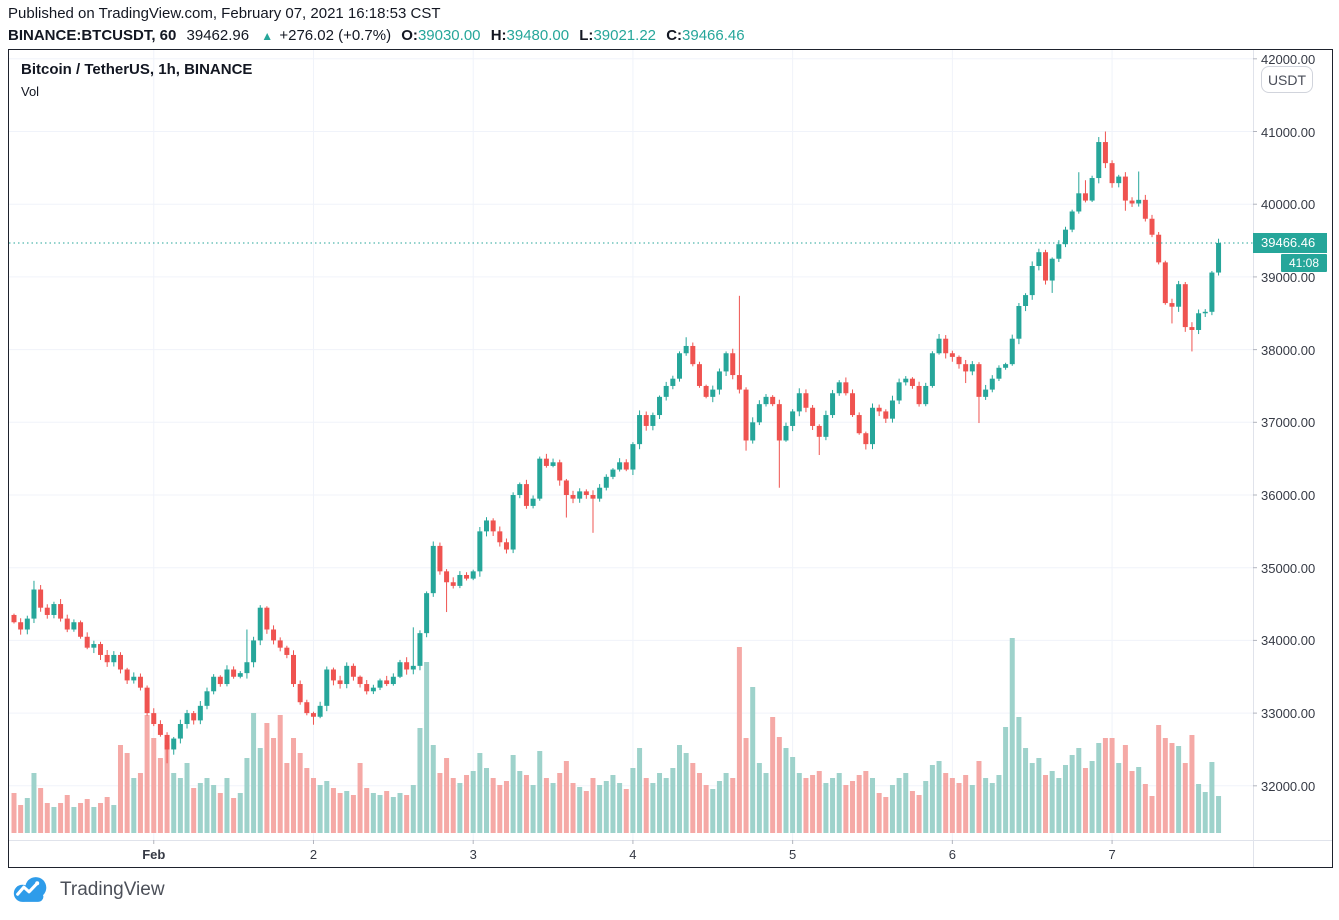 Image resolution: width=1339 pixels, height=920 pixels. Describe the element at coordinates (1288, 423) in the screenshot. I see `price-axis-label: 37000.00` at that location.